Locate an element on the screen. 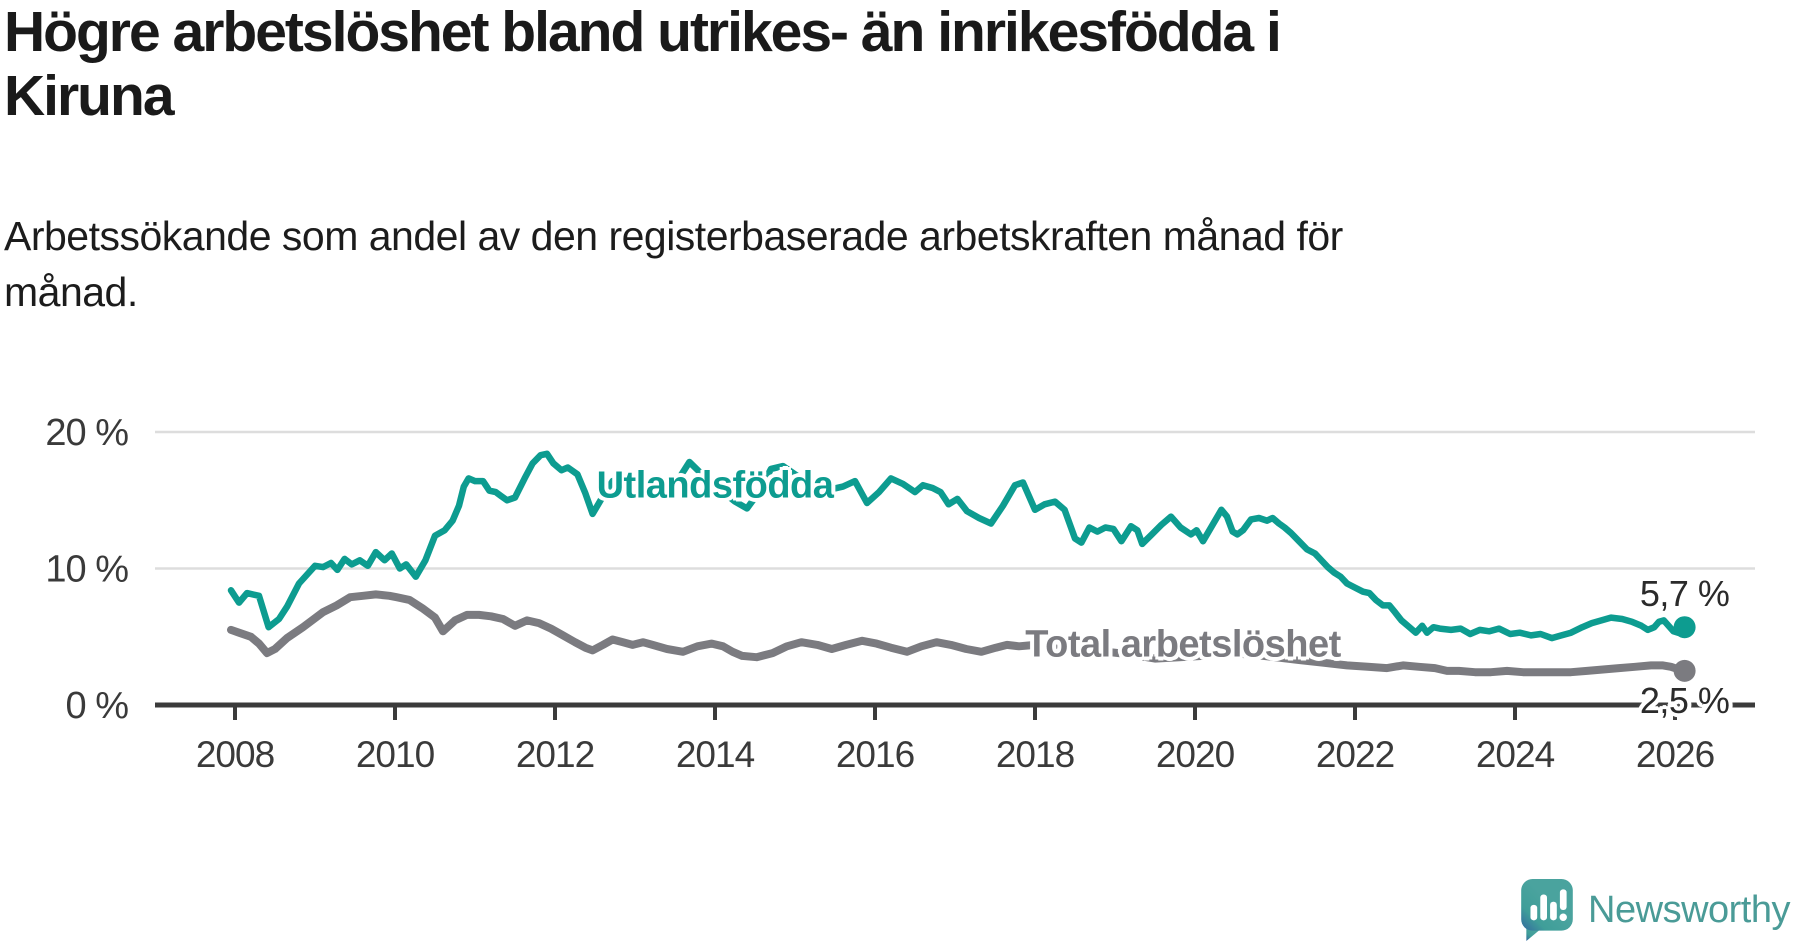 The height and width of the screenshot is (948, 1800). newsworthy-logo-text: Newsworthy is located at coordinates (1689, 909).